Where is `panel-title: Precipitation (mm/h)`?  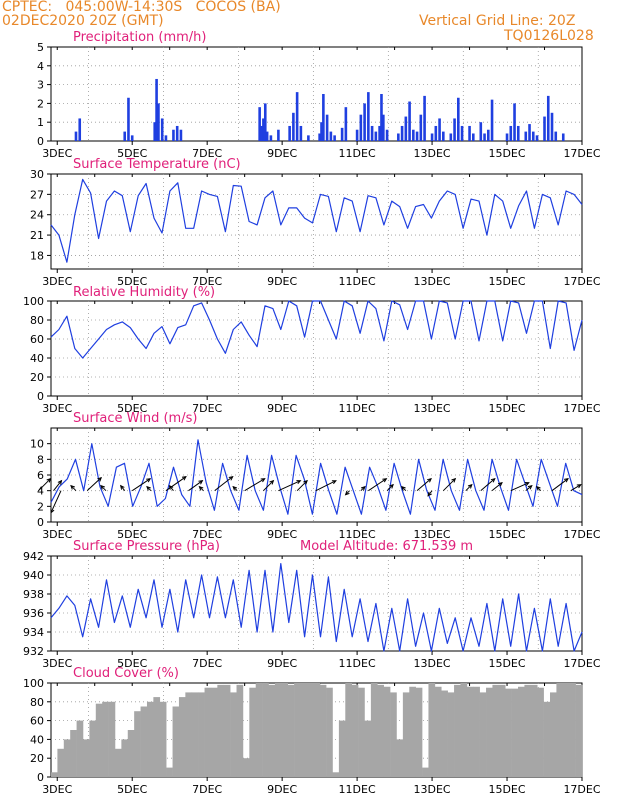
panel-title: Precipitation (mm/h) is located at coordinates (139, 37).